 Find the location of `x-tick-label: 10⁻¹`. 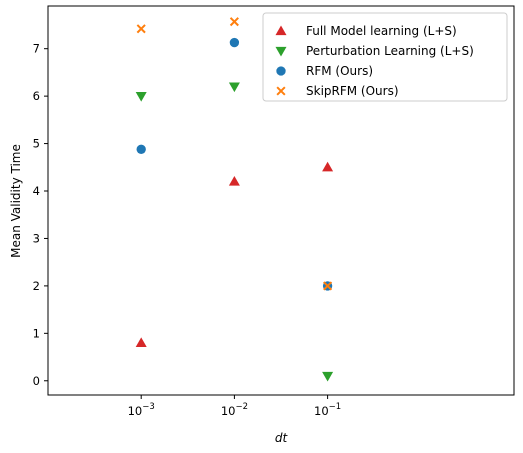

x-tick-label: 10⁻¹ is located at coordinates (327, 410).